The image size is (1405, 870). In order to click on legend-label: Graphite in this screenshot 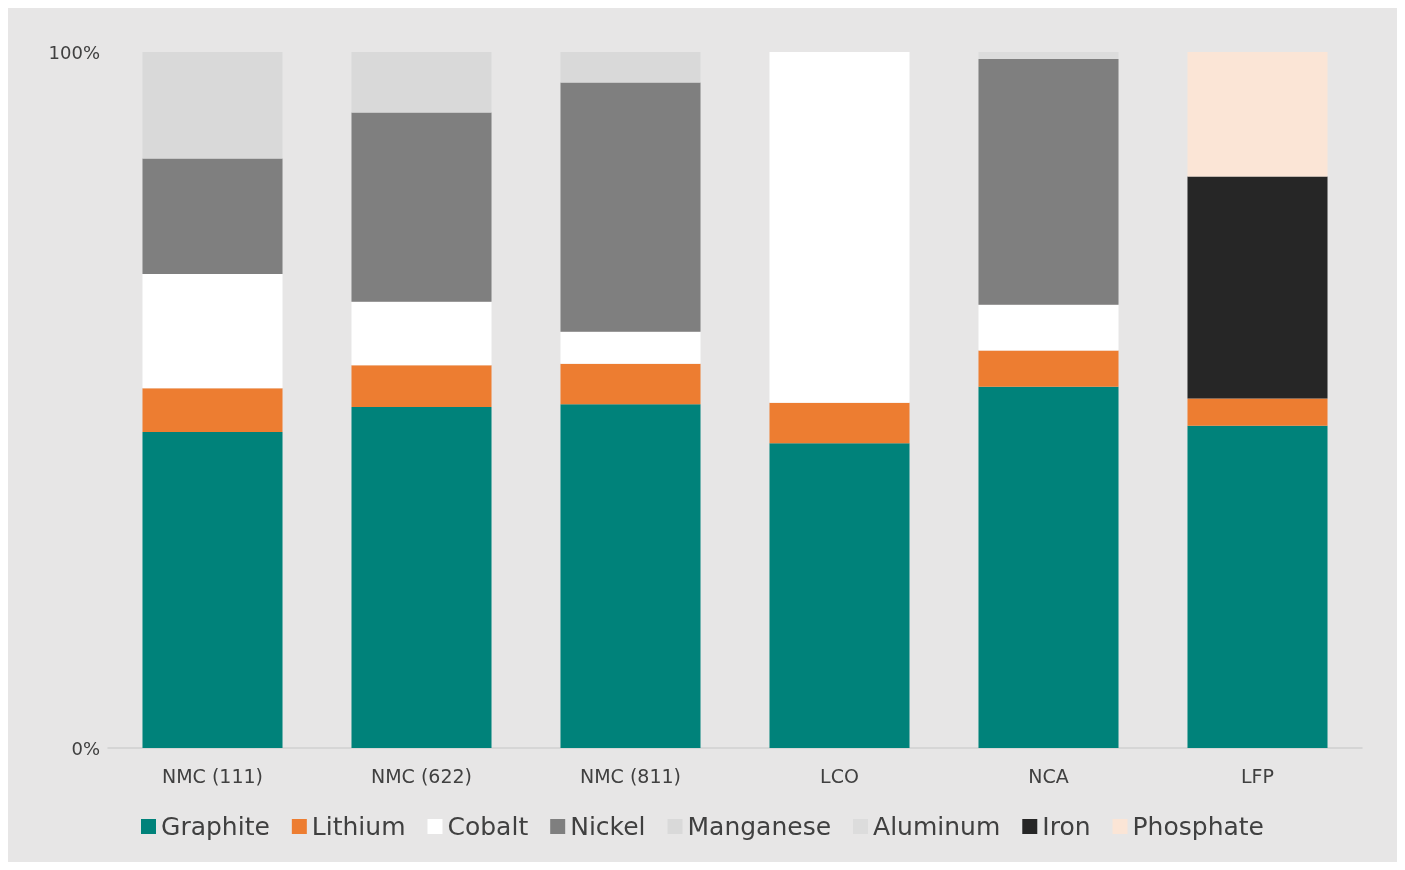, I will do `click(215, 826)`.